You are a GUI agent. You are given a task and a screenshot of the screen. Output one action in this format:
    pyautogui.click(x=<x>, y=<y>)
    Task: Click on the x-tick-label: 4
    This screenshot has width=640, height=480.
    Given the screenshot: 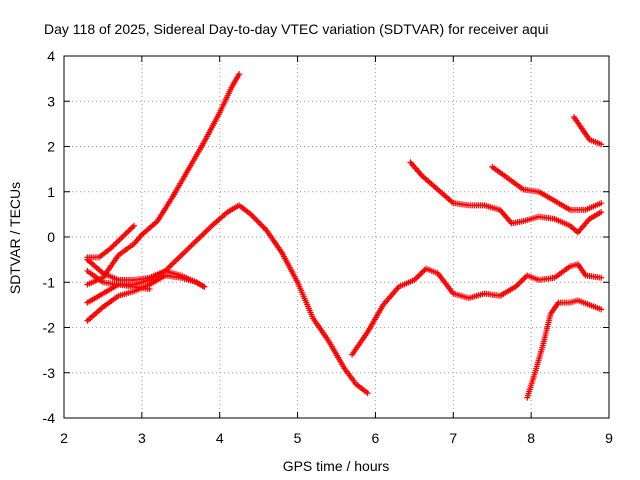 What is the action you would take?
    pyautogui.click(x=220, y=438)
    